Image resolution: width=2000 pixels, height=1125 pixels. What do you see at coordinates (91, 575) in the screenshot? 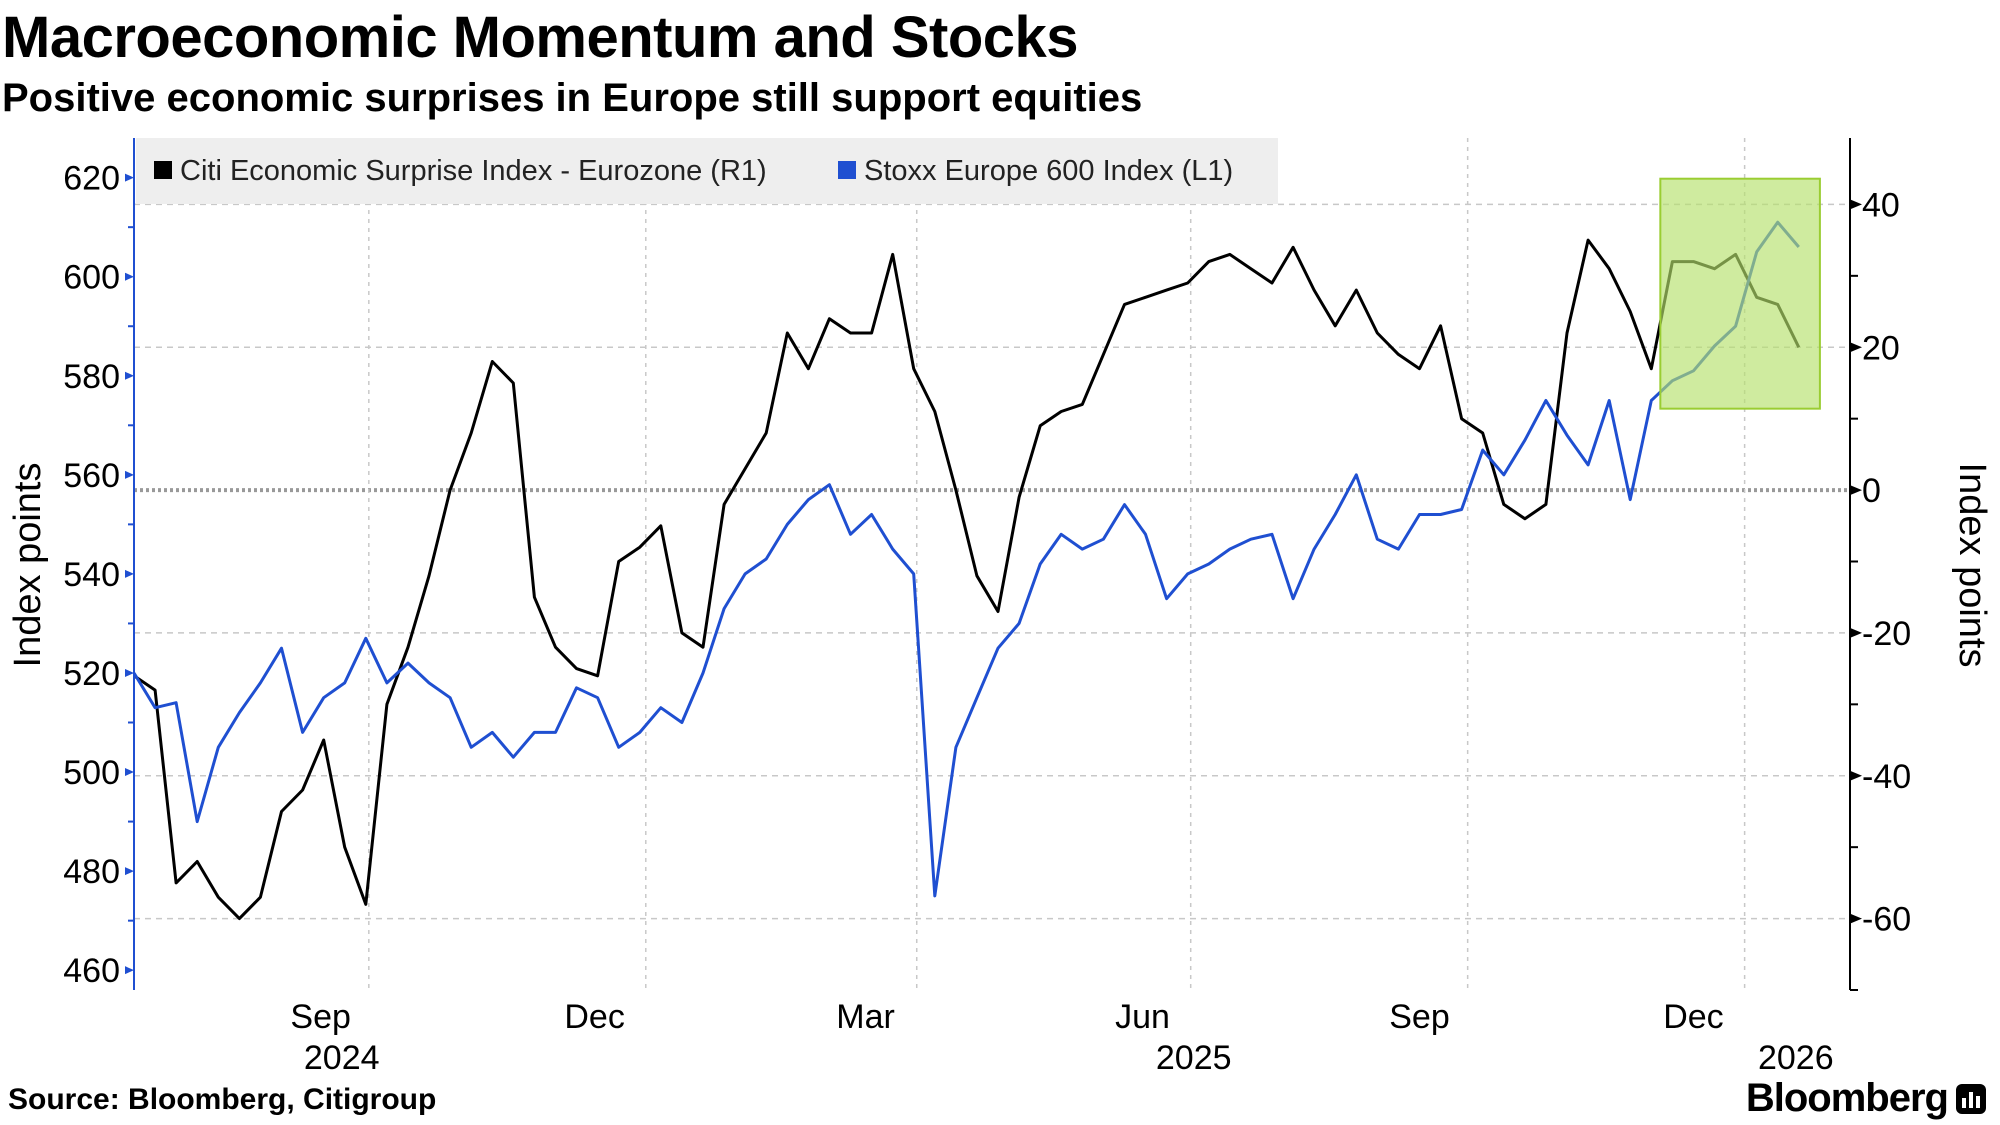
I see `left-tick-label: 540` at bounding box center [91, 575].